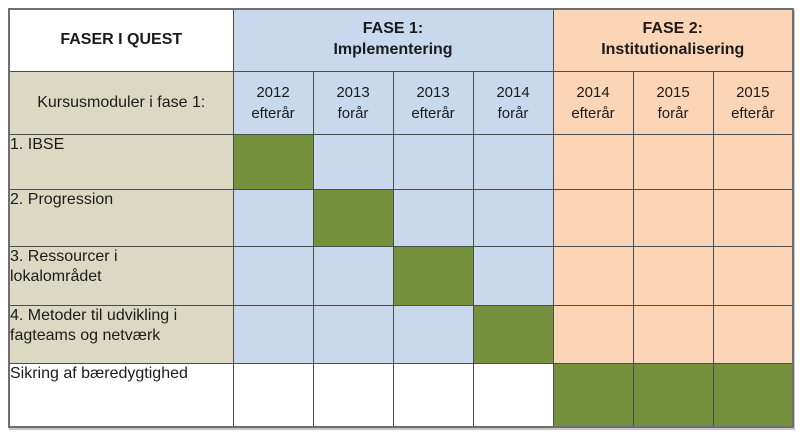  I want to click on column-header-2014-efterår: 2014 efterår, so click(593, 102).